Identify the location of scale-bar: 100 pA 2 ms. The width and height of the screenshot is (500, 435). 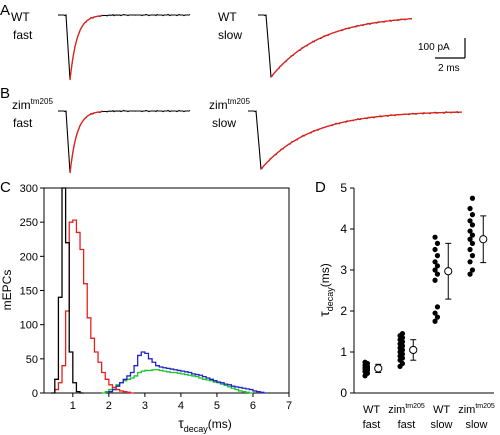
(442, 56).